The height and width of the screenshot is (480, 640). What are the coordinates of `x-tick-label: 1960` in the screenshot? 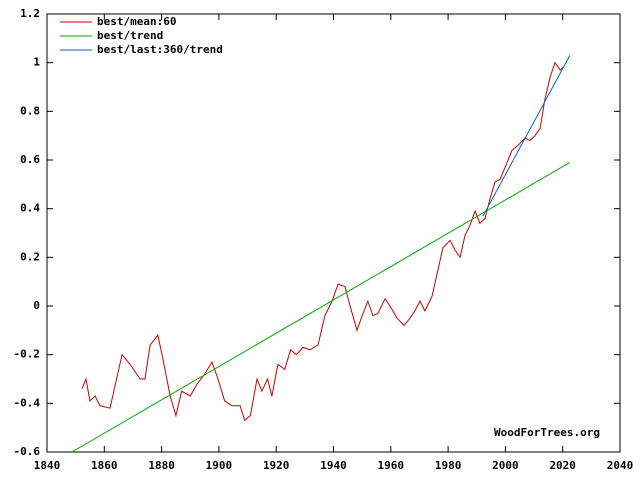 It's located at (391, 465).